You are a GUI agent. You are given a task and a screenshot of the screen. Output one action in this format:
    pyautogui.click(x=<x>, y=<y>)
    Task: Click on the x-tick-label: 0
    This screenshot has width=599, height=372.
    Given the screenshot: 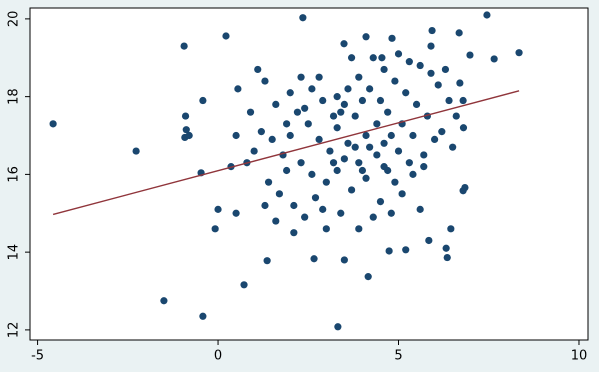 What is the action you would take?
    pyautogui.click(x=218, y=356)
    